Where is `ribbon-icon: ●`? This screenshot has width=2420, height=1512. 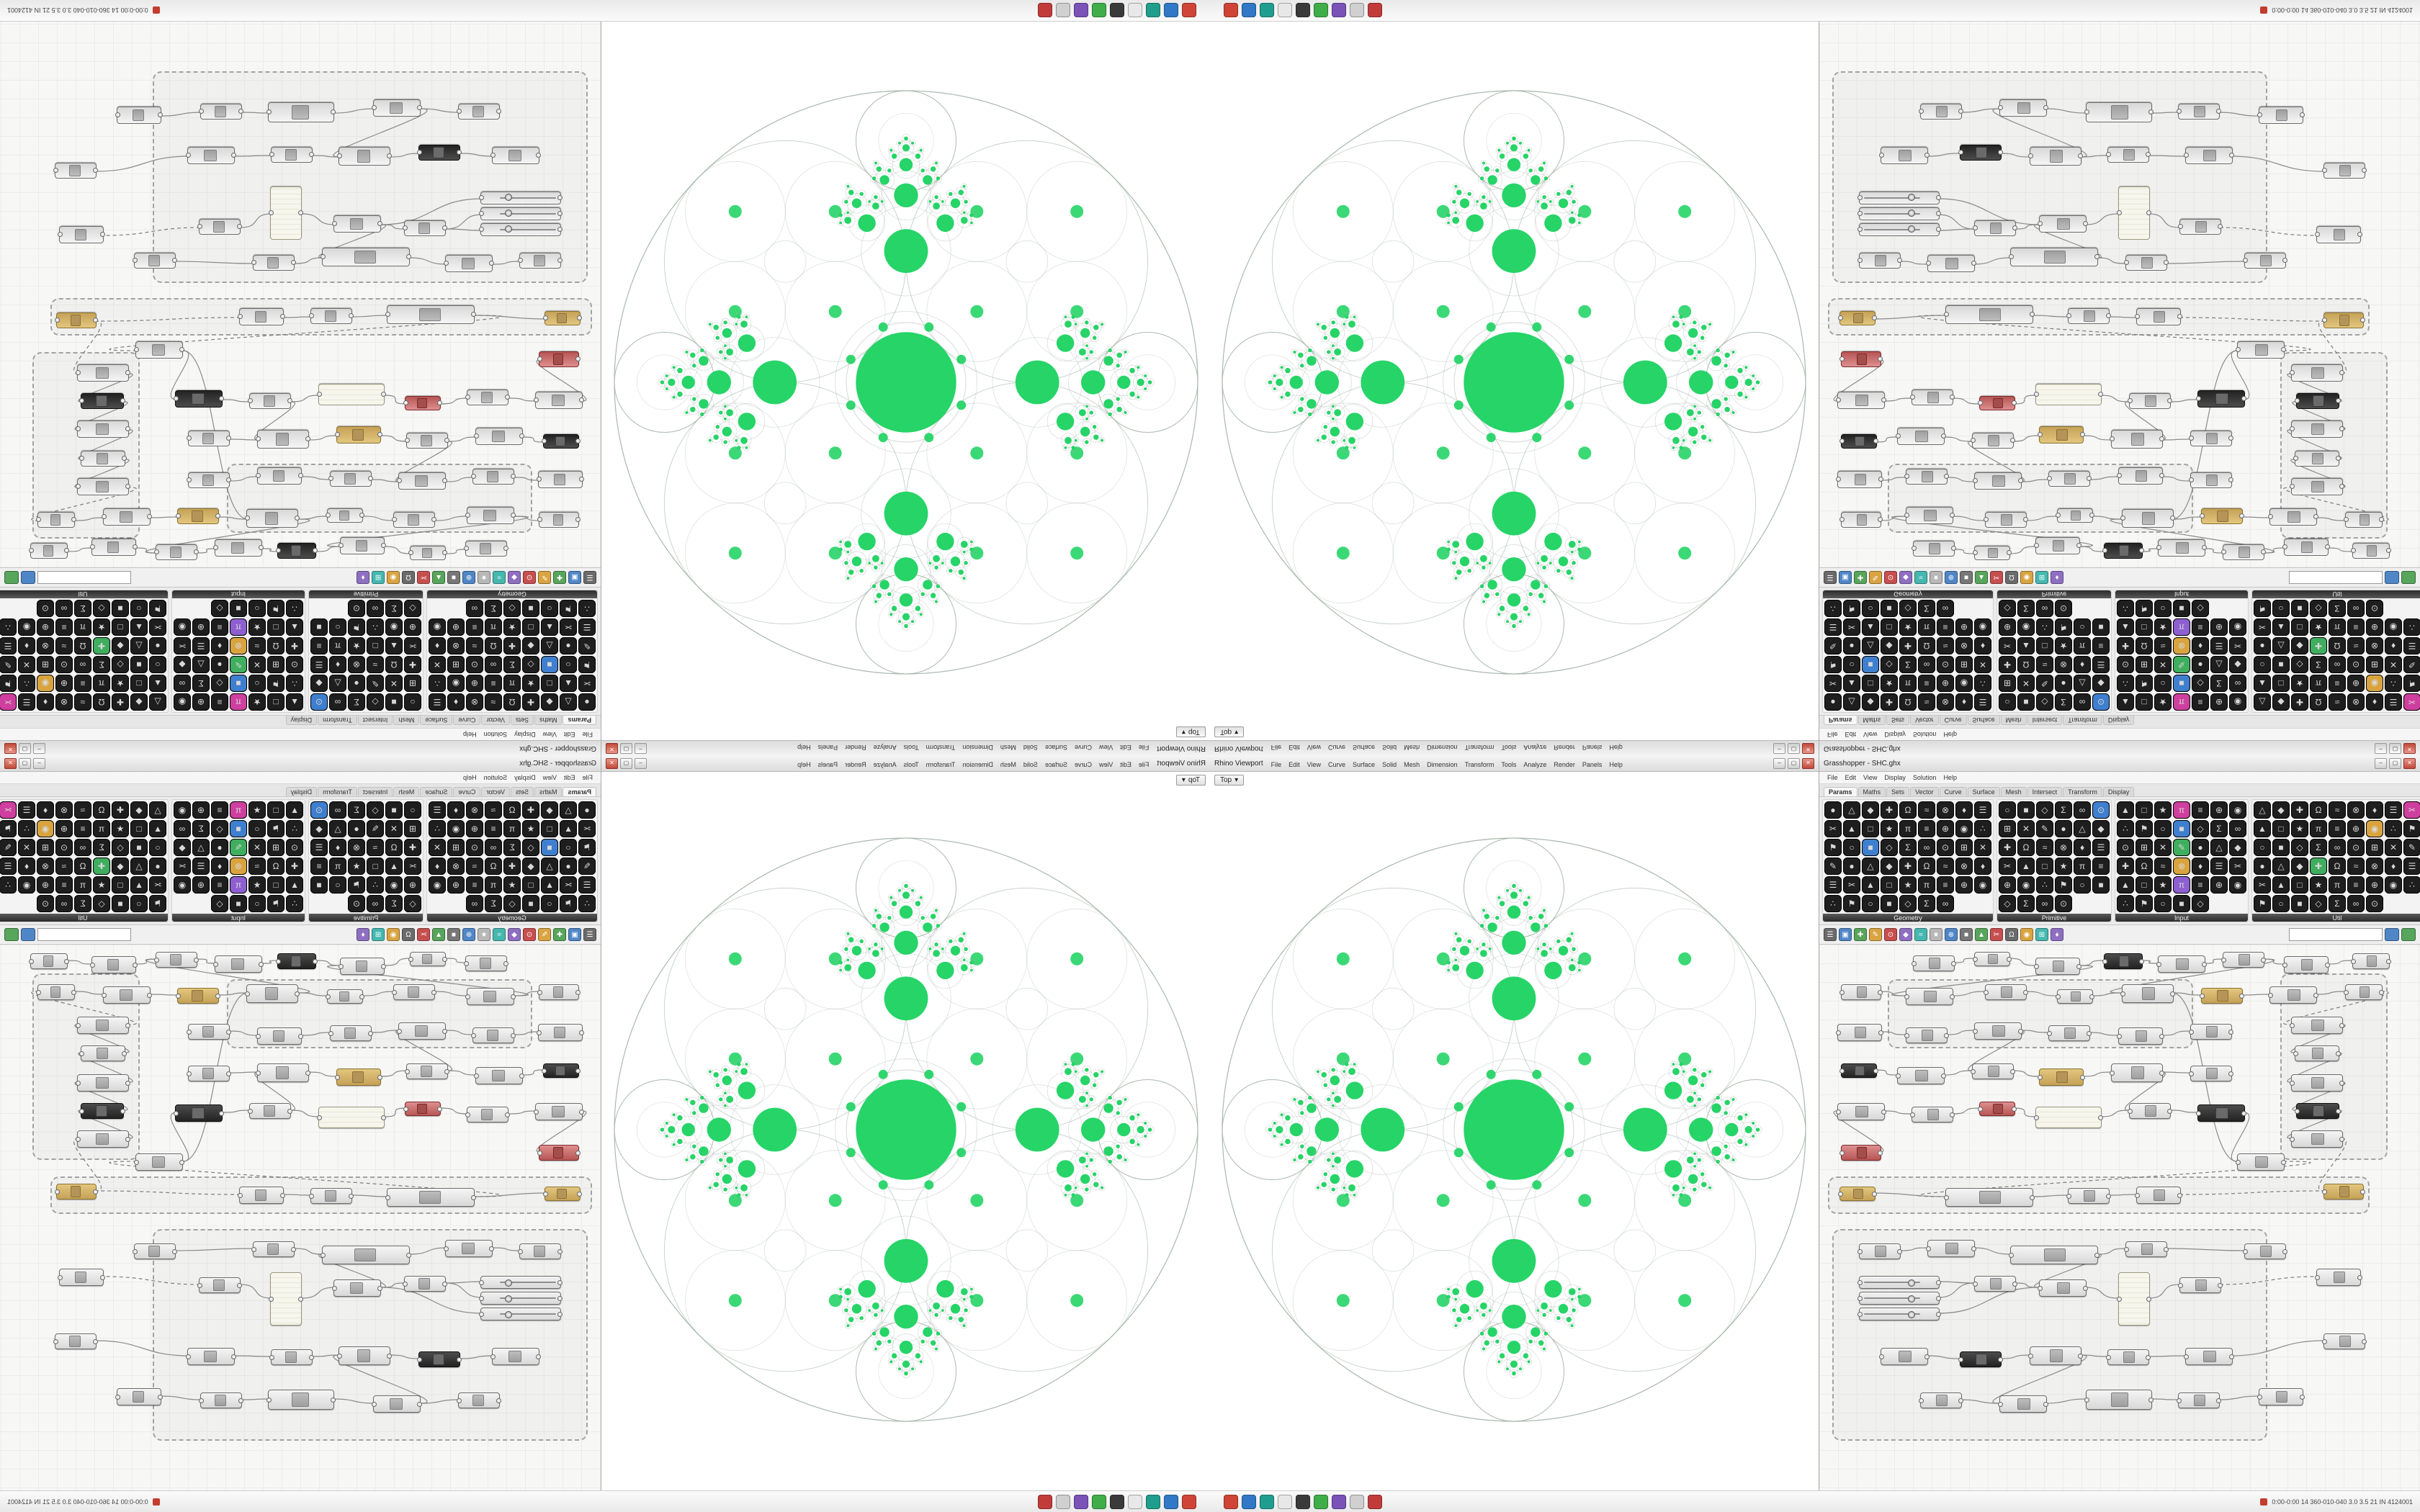
ribbon-icon: ● is located at coordinates (157, 645).